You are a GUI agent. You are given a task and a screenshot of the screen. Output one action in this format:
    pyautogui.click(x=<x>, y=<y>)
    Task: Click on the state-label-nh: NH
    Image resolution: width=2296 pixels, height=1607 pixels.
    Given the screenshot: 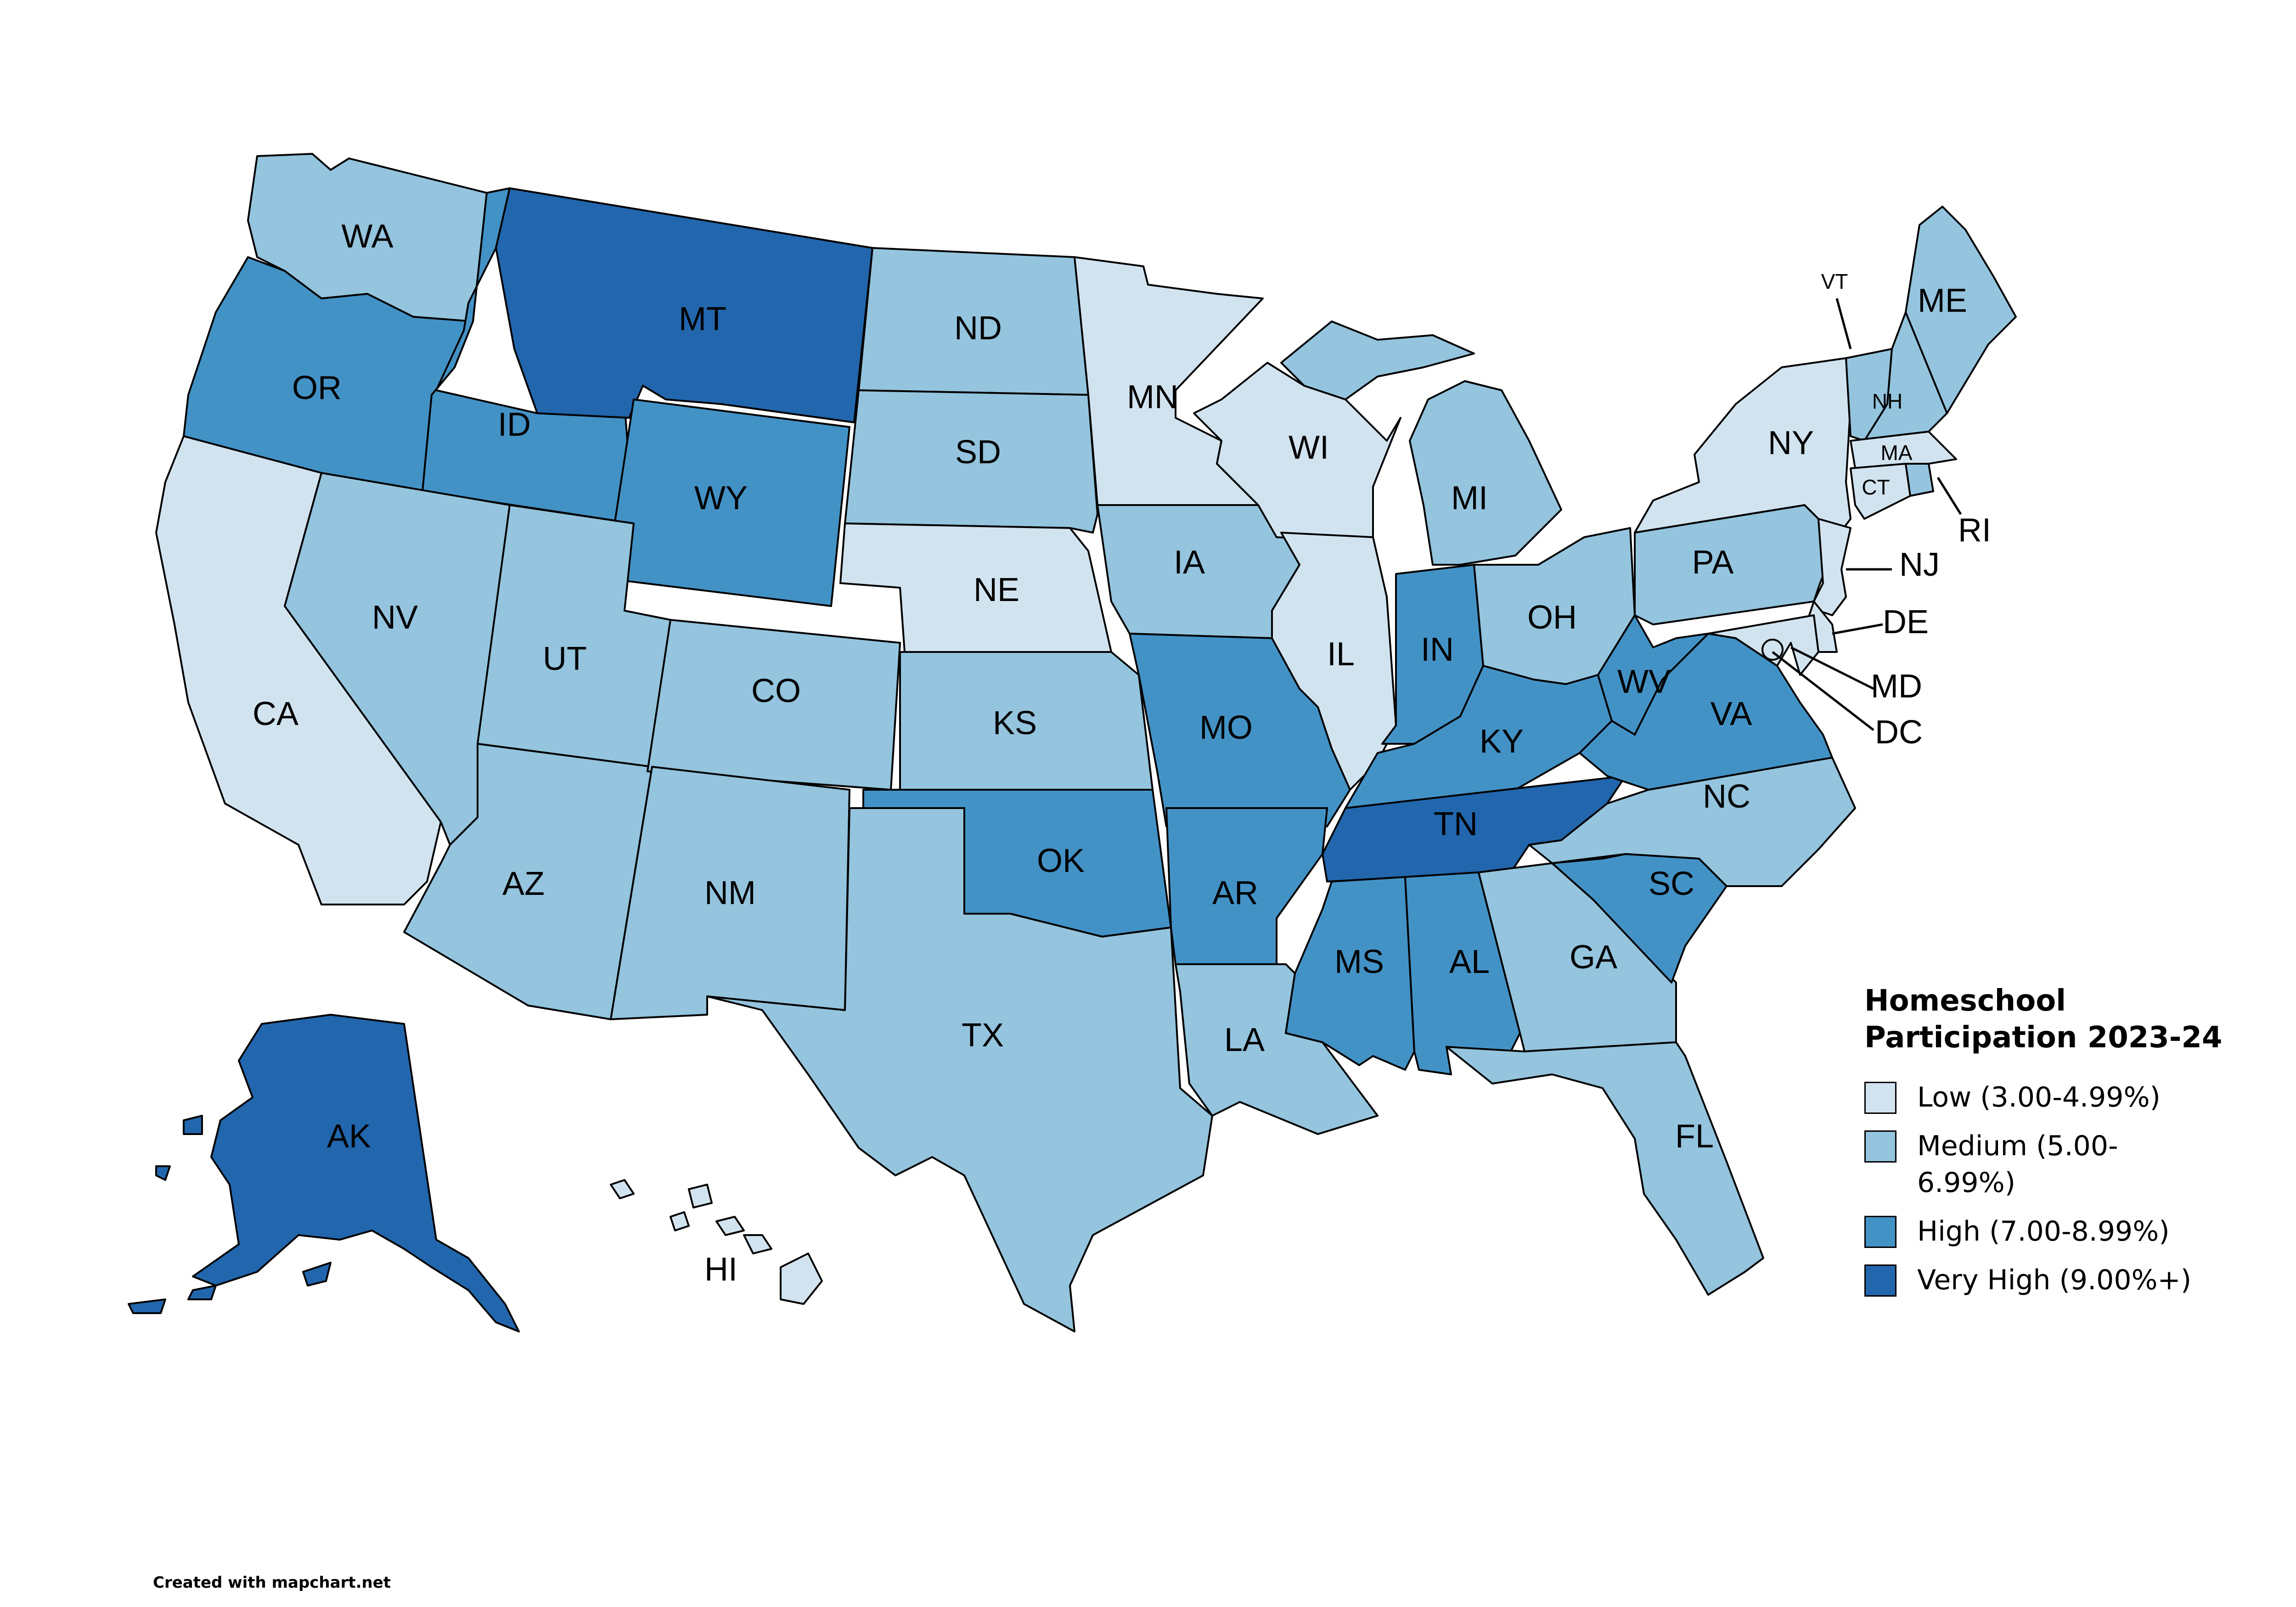 What is the action you would take?
    pyautogui.click(x=1887, y=401)
    